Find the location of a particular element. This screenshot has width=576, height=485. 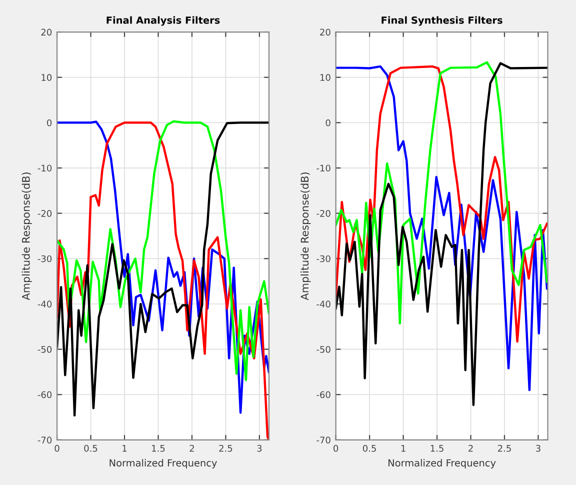

chart-title: Final Synthesis Filters is located at coordinates (442, 21).